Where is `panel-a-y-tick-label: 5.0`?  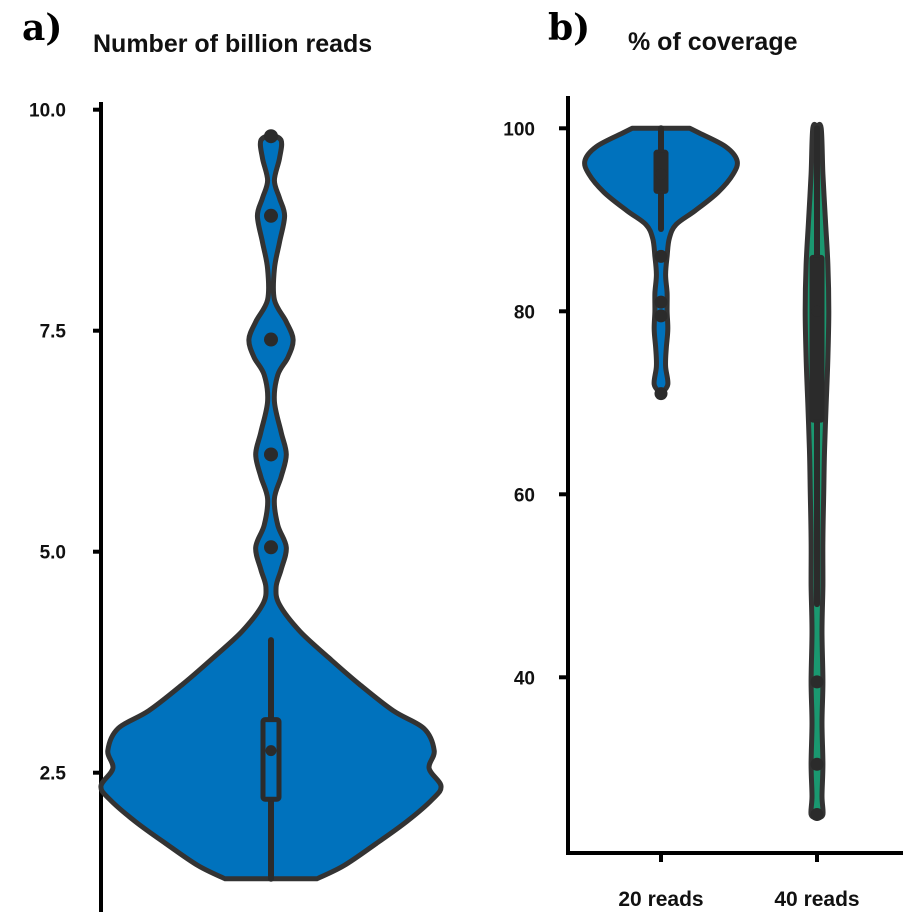
panel-a-y-tick-label: 5.0 is located at coordinates (53, 553).